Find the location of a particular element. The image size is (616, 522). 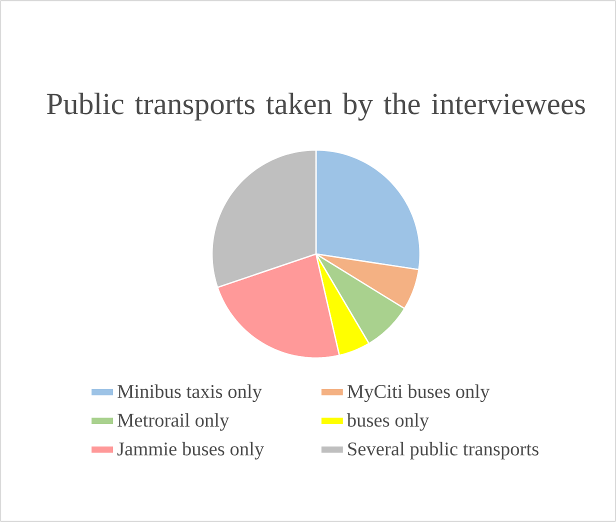

legend-label: buses only is located at coordinates (387, 422).